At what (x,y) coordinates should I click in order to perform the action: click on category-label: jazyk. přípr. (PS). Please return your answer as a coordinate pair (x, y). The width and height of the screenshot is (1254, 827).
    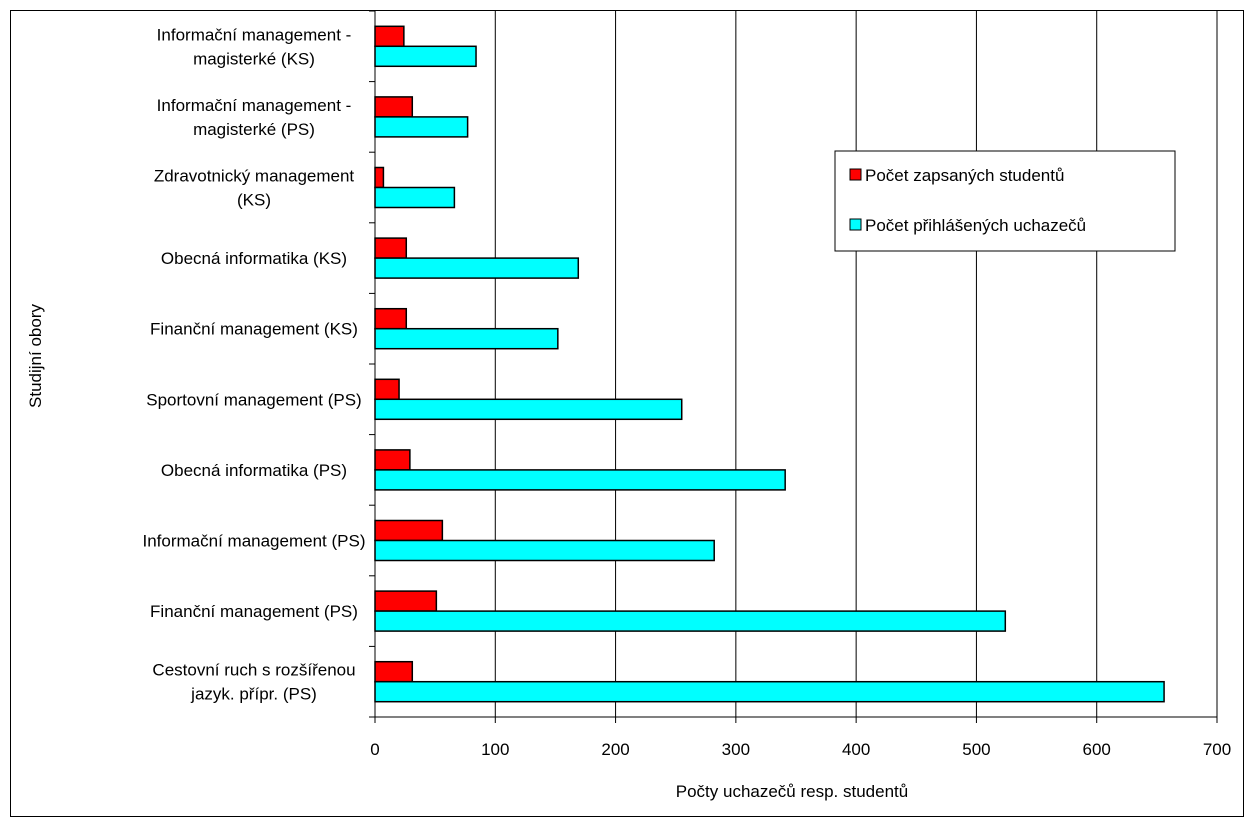
    Looking at the image, I should click on (253, 694).